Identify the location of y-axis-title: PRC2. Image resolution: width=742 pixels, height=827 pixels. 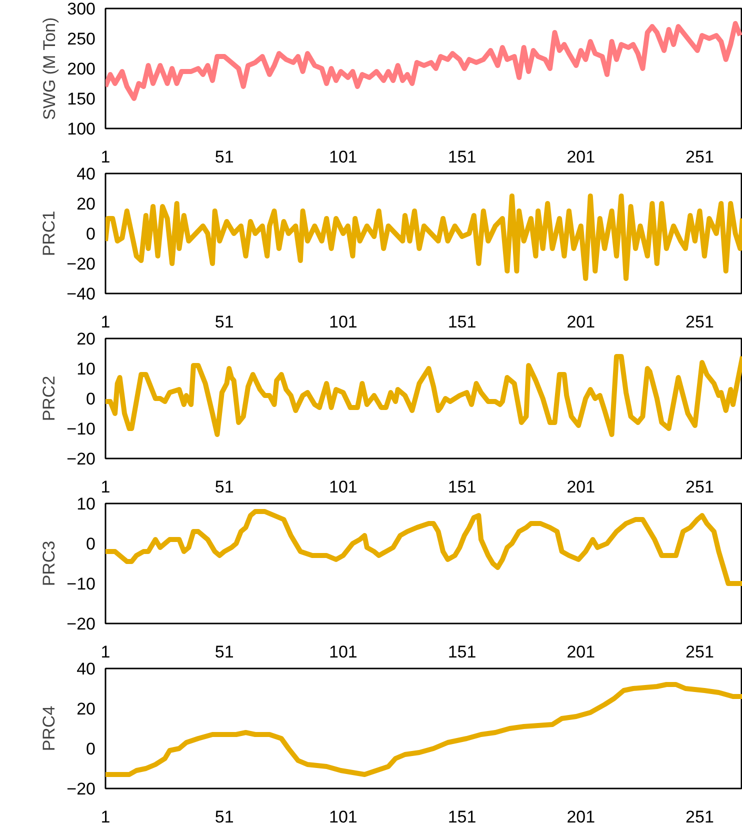
(49, 399).